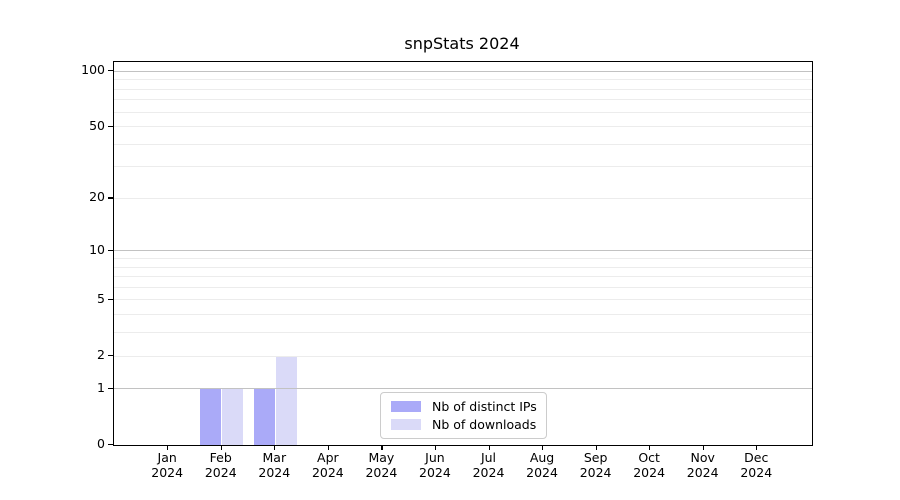 The width and height of the screenshot is (900, 500). What do you see at coordinates (596, 447) in the screenshot?
I see `x-tick-sep` at bounding box center [596, 447].